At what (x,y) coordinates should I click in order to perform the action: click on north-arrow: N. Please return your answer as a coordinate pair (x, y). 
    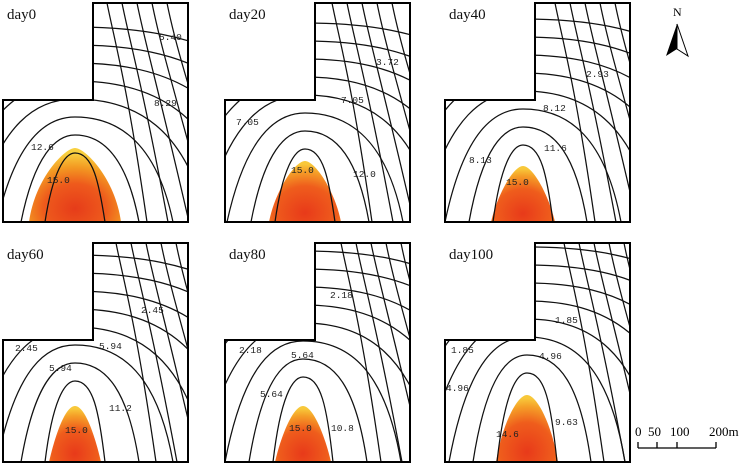
    Looking at the image, I should click on (677, 31).